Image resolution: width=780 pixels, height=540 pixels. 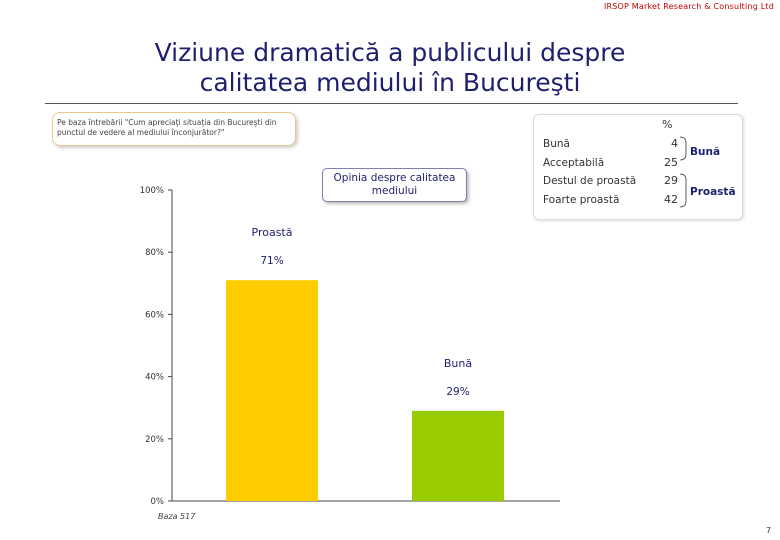 I want to click on bar-buna, so click(x=458, y=455).